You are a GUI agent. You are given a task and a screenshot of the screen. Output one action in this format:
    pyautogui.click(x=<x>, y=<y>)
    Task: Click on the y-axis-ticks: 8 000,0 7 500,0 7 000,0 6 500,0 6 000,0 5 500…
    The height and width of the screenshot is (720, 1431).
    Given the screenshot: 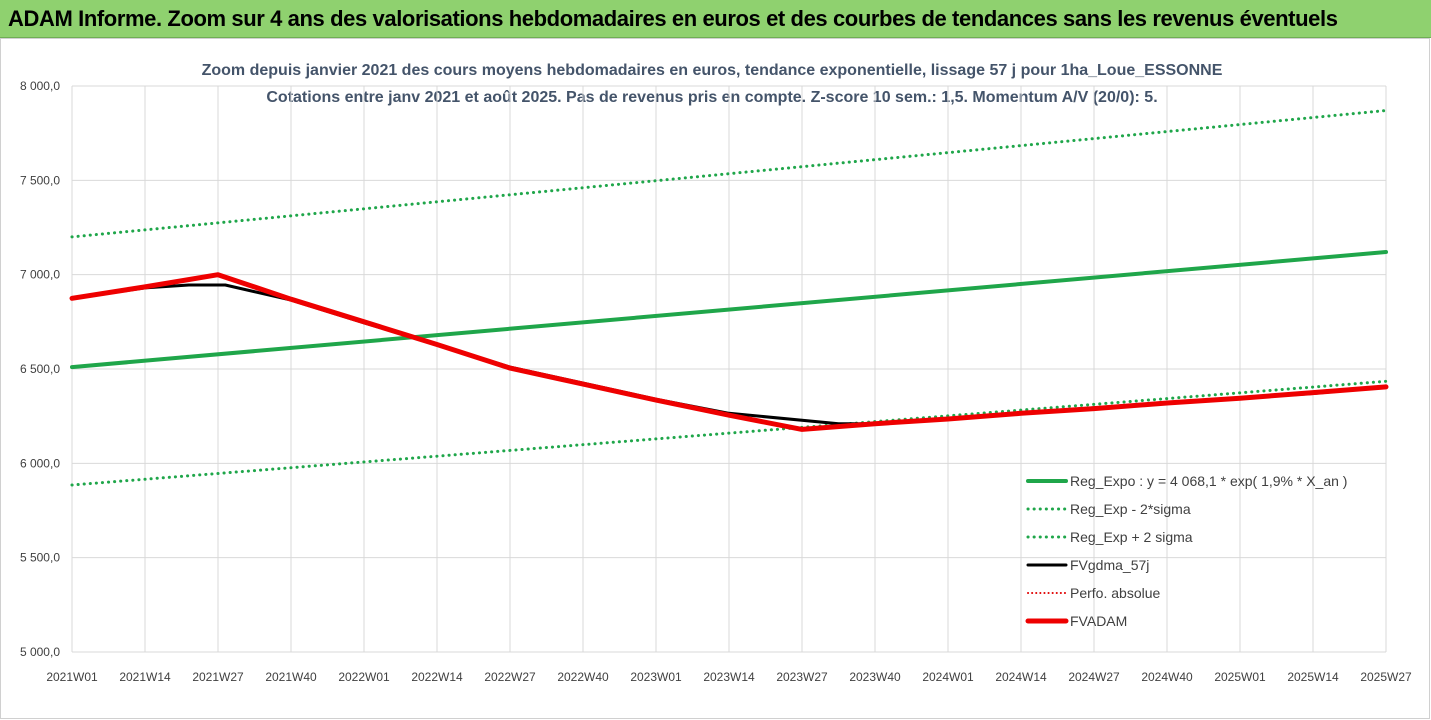 What is the action you would take?
    pyautogui.click(x=40, y=369)
    